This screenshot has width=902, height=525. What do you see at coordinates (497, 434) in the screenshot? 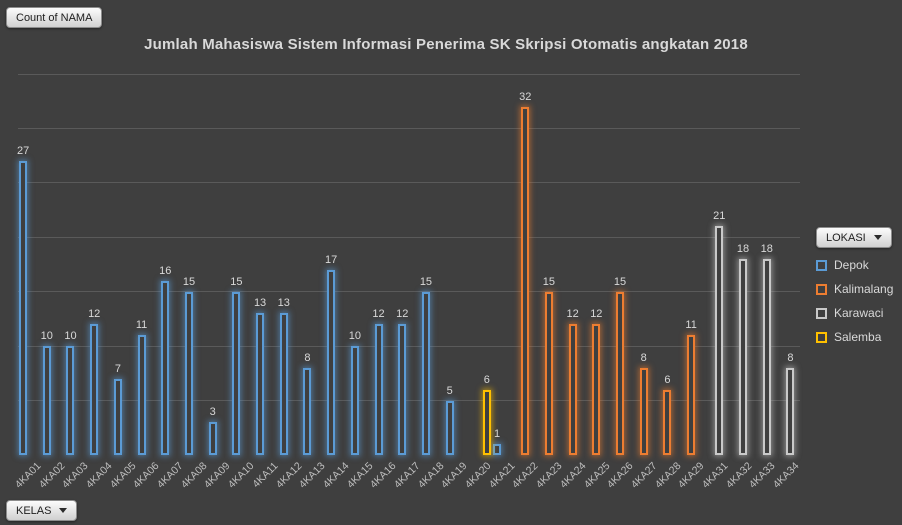
I see `bar-value-label: 1` at bounding box center [497, 434].